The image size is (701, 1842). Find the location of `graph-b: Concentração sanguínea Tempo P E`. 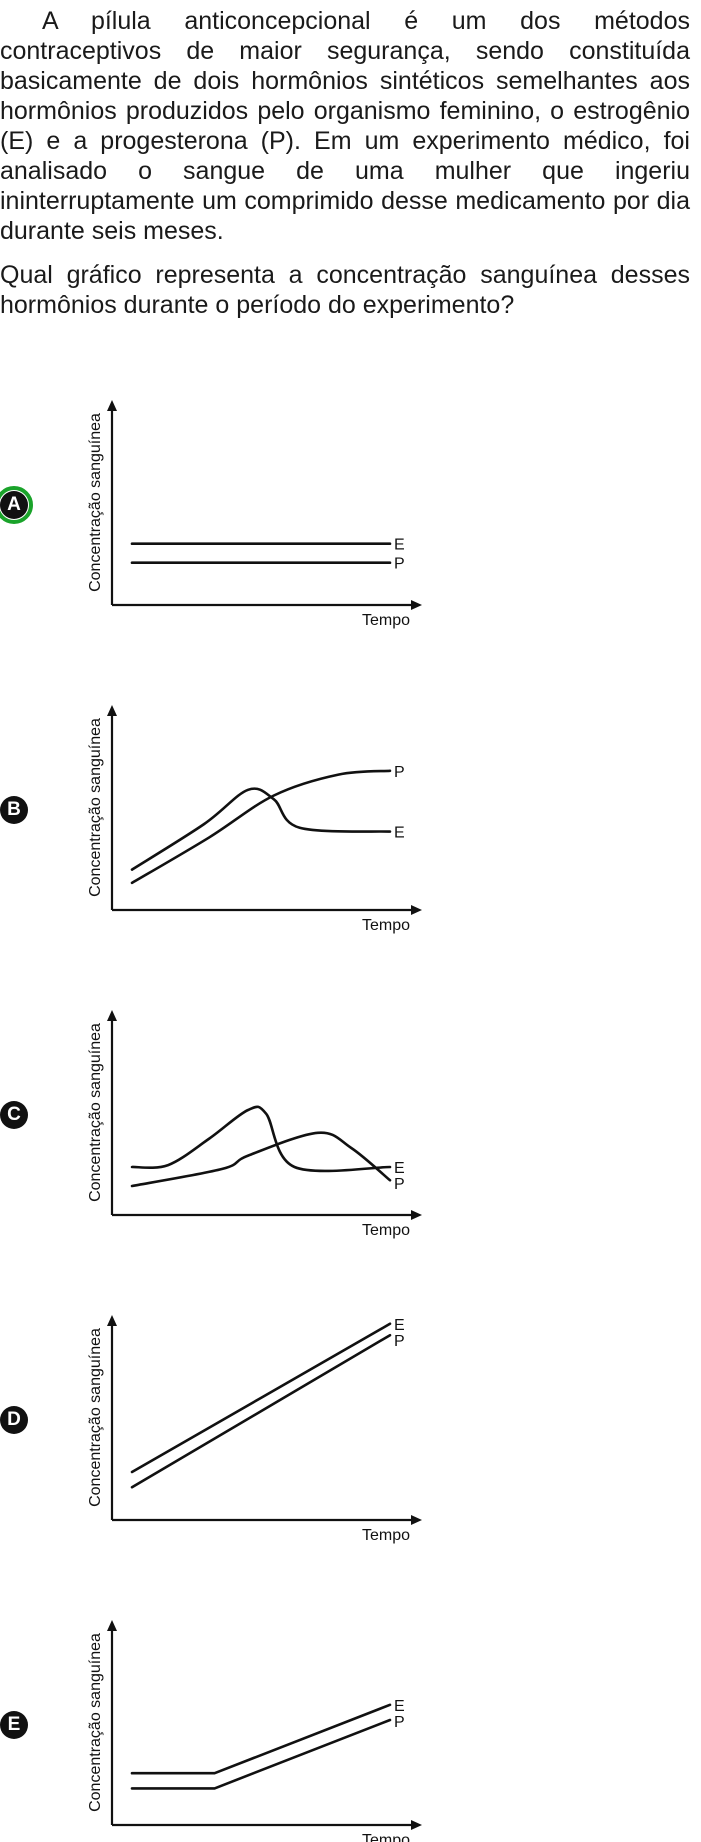

graph-b: Concentração sanguínea Tempo P E is located at coordinates (254, 819).